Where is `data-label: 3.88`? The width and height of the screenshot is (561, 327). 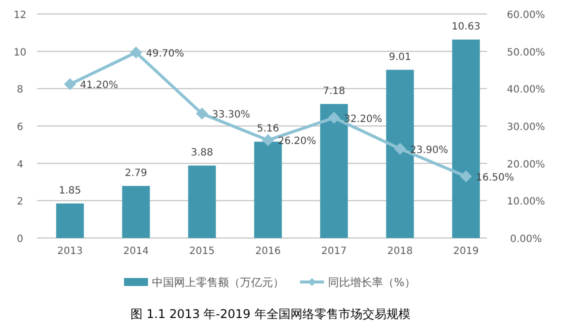 data-label: 3.88 is located at coordinates (202, 153).